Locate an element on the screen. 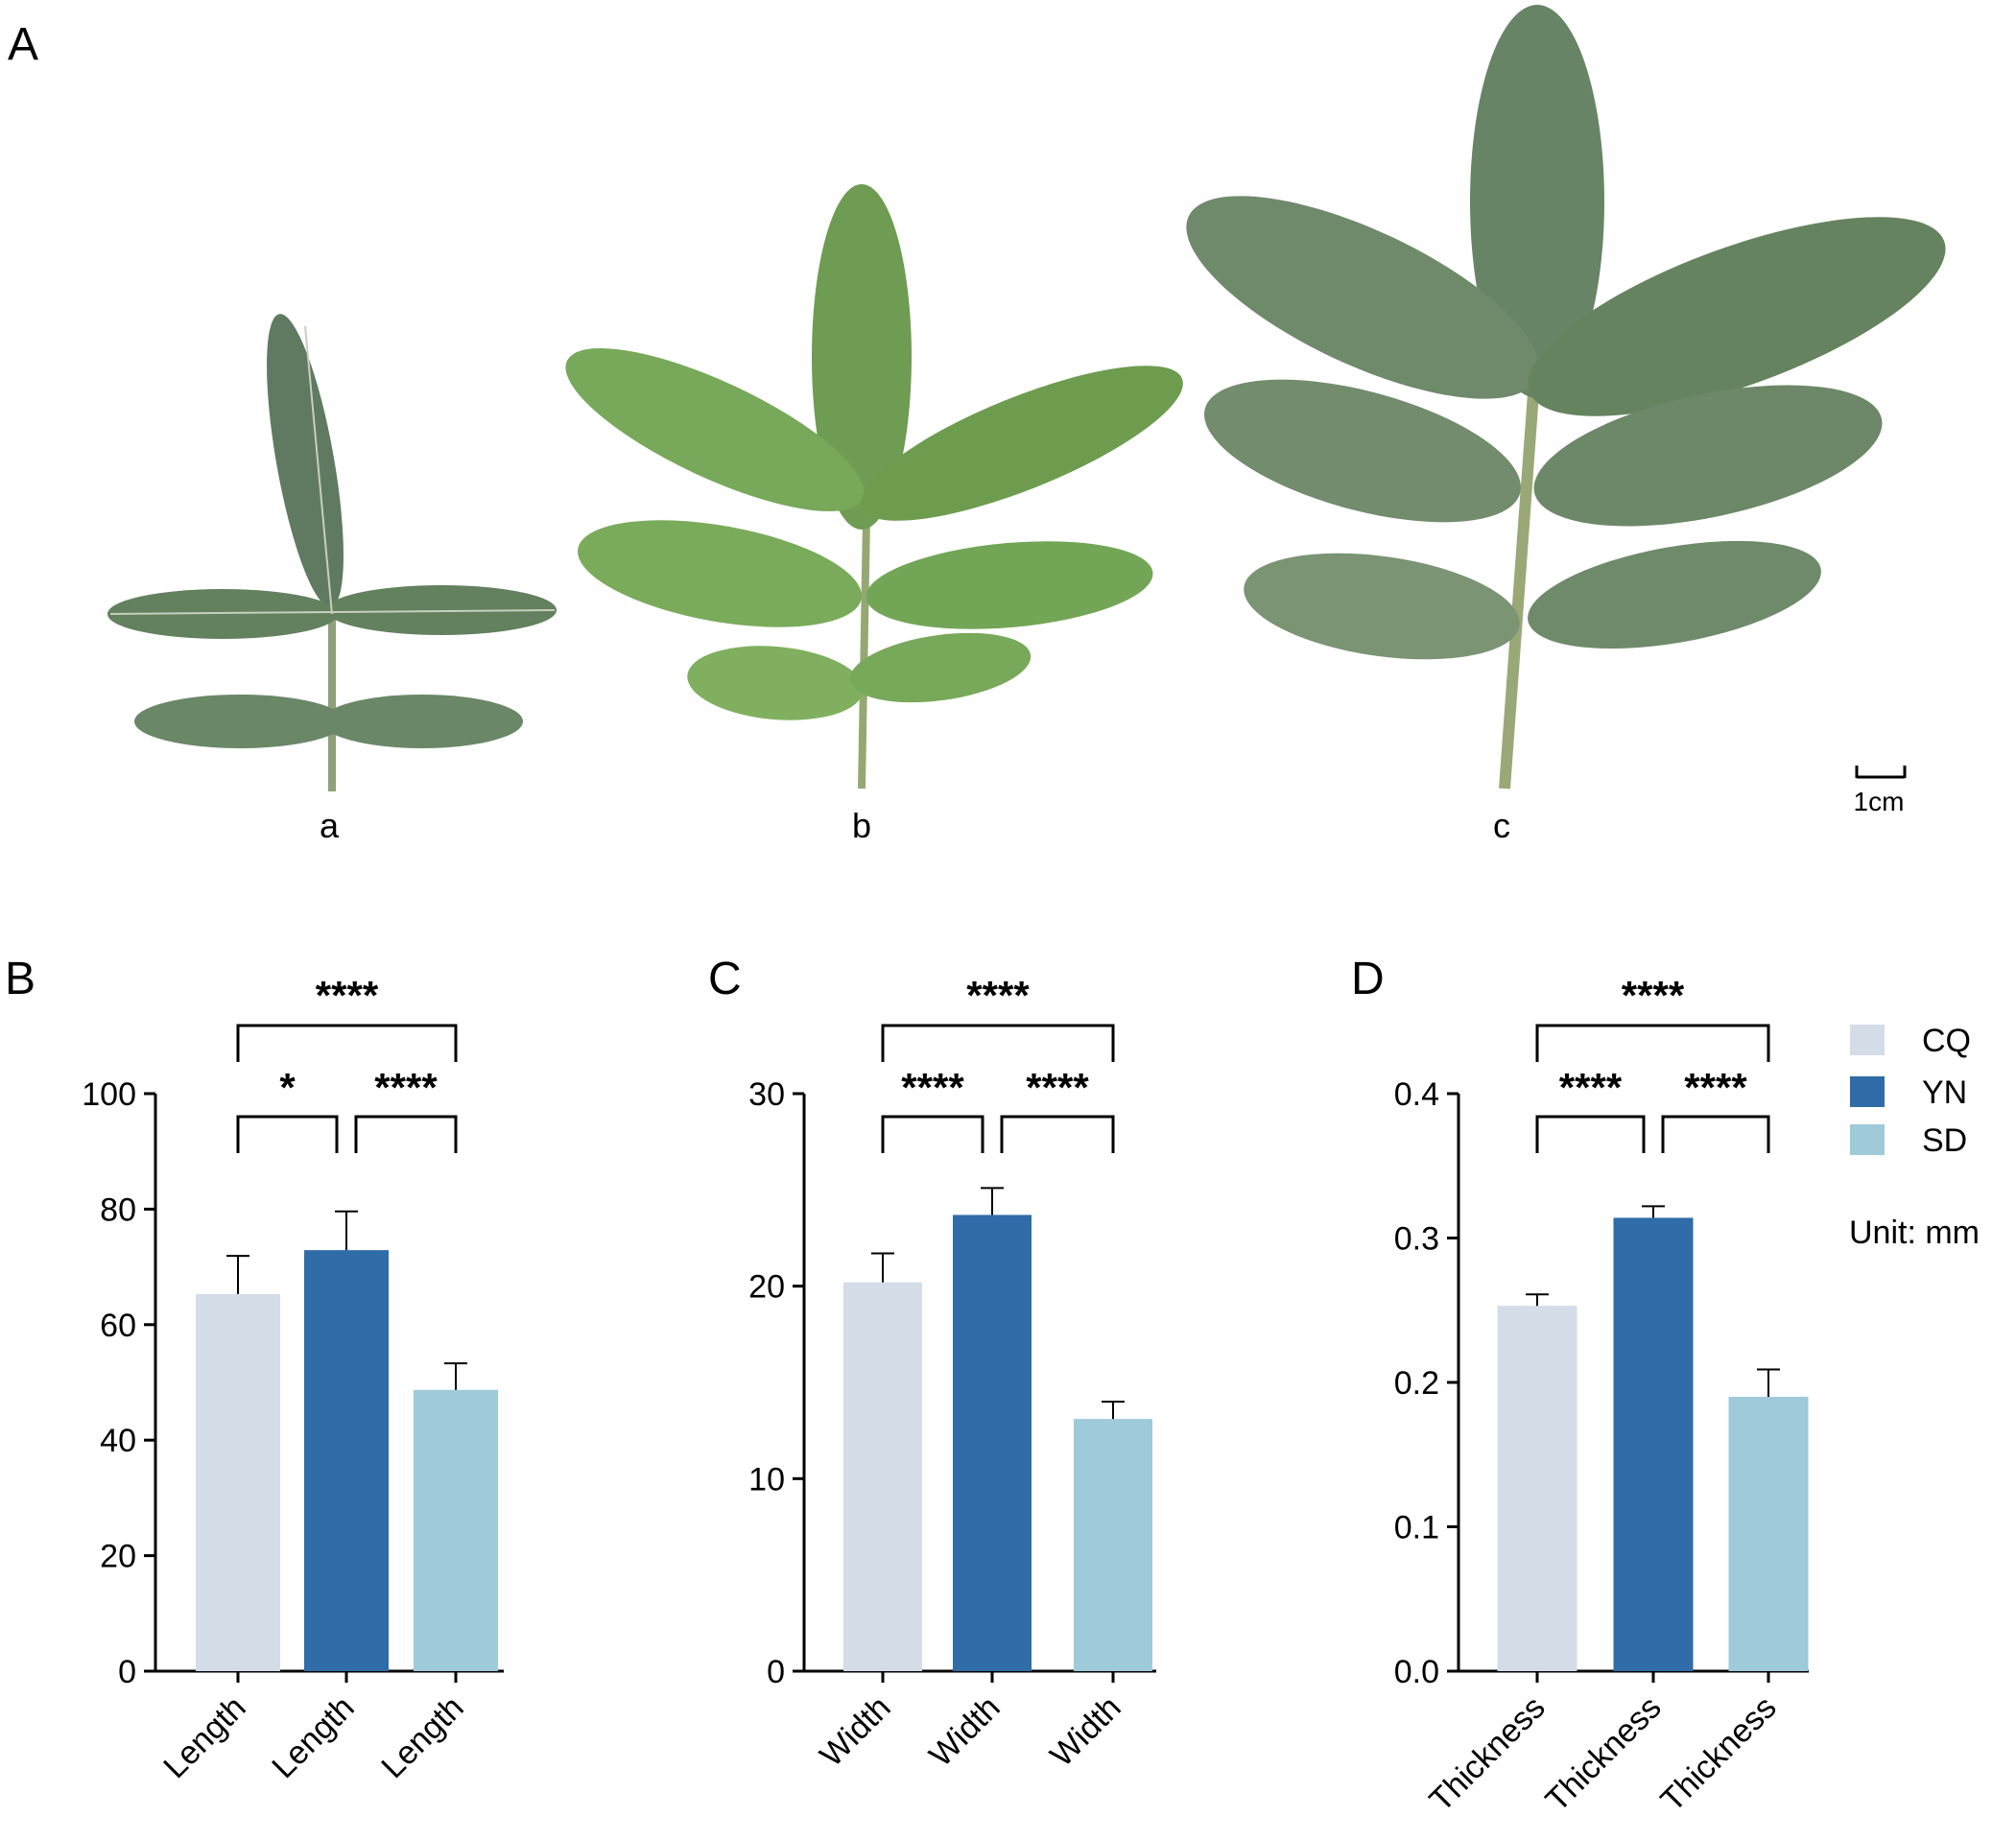 The height and width of the screenshot is (1840, 2016). bar-d-sd is located at coordinates (1768, 1534).